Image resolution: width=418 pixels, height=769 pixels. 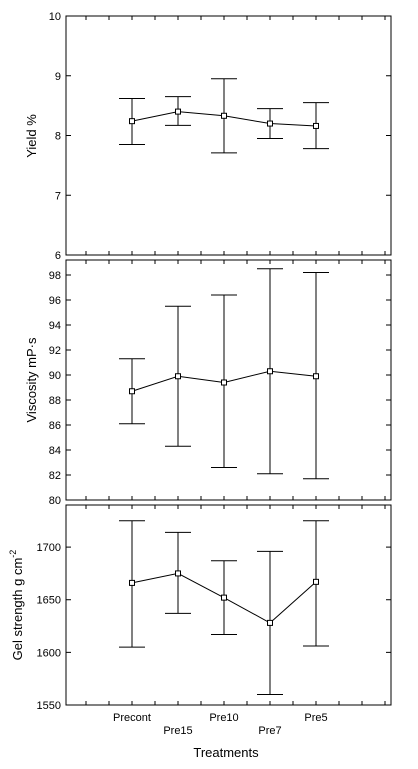 What do you see at coordinates (13, 554) in the screenshot?
I see `gel-strength-y-axis-title-superscript: -2` at bounding box center [13, 554].